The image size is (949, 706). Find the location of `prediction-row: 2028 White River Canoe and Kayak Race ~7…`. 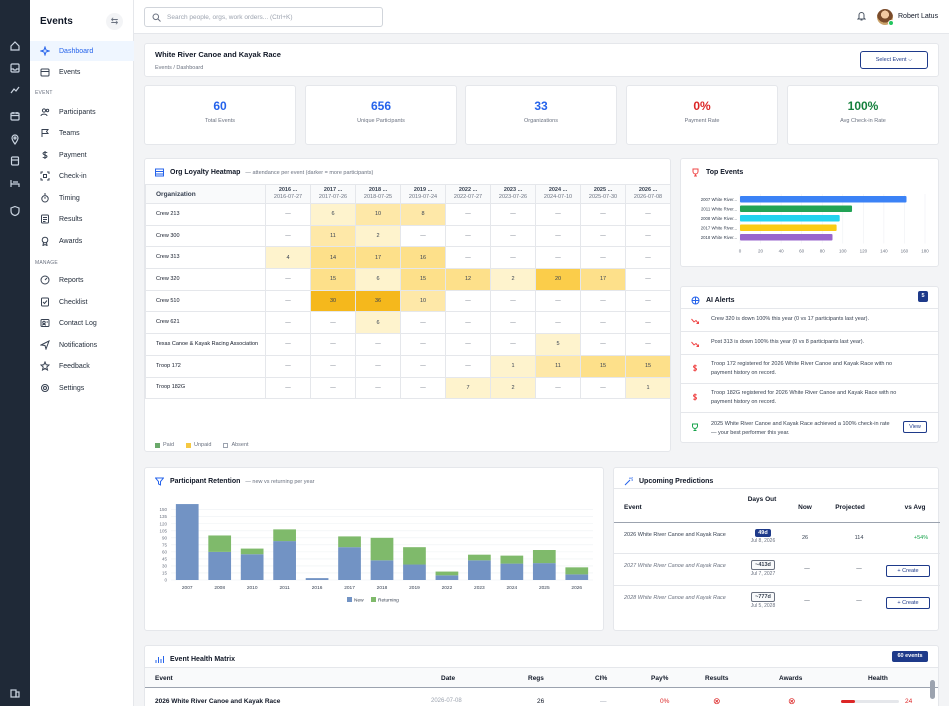

prediction-row: 2028 White River Canoe and Kayak Race ~7… is located at coordinates (777, 601).